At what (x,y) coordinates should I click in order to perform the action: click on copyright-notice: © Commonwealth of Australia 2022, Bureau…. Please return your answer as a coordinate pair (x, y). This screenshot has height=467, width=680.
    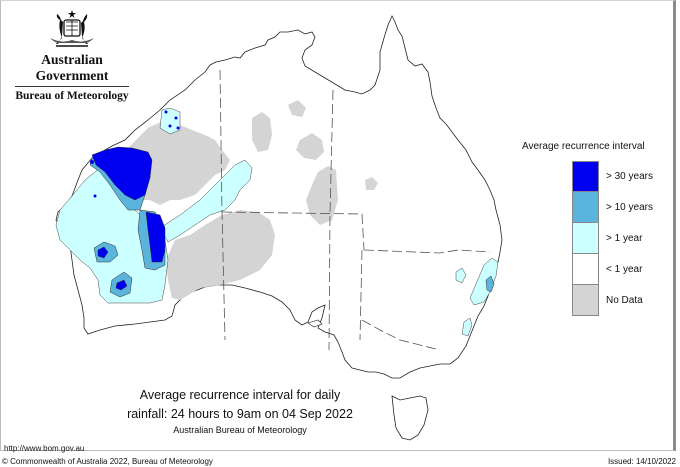
    Looking at the image, I should click on (107, 461).